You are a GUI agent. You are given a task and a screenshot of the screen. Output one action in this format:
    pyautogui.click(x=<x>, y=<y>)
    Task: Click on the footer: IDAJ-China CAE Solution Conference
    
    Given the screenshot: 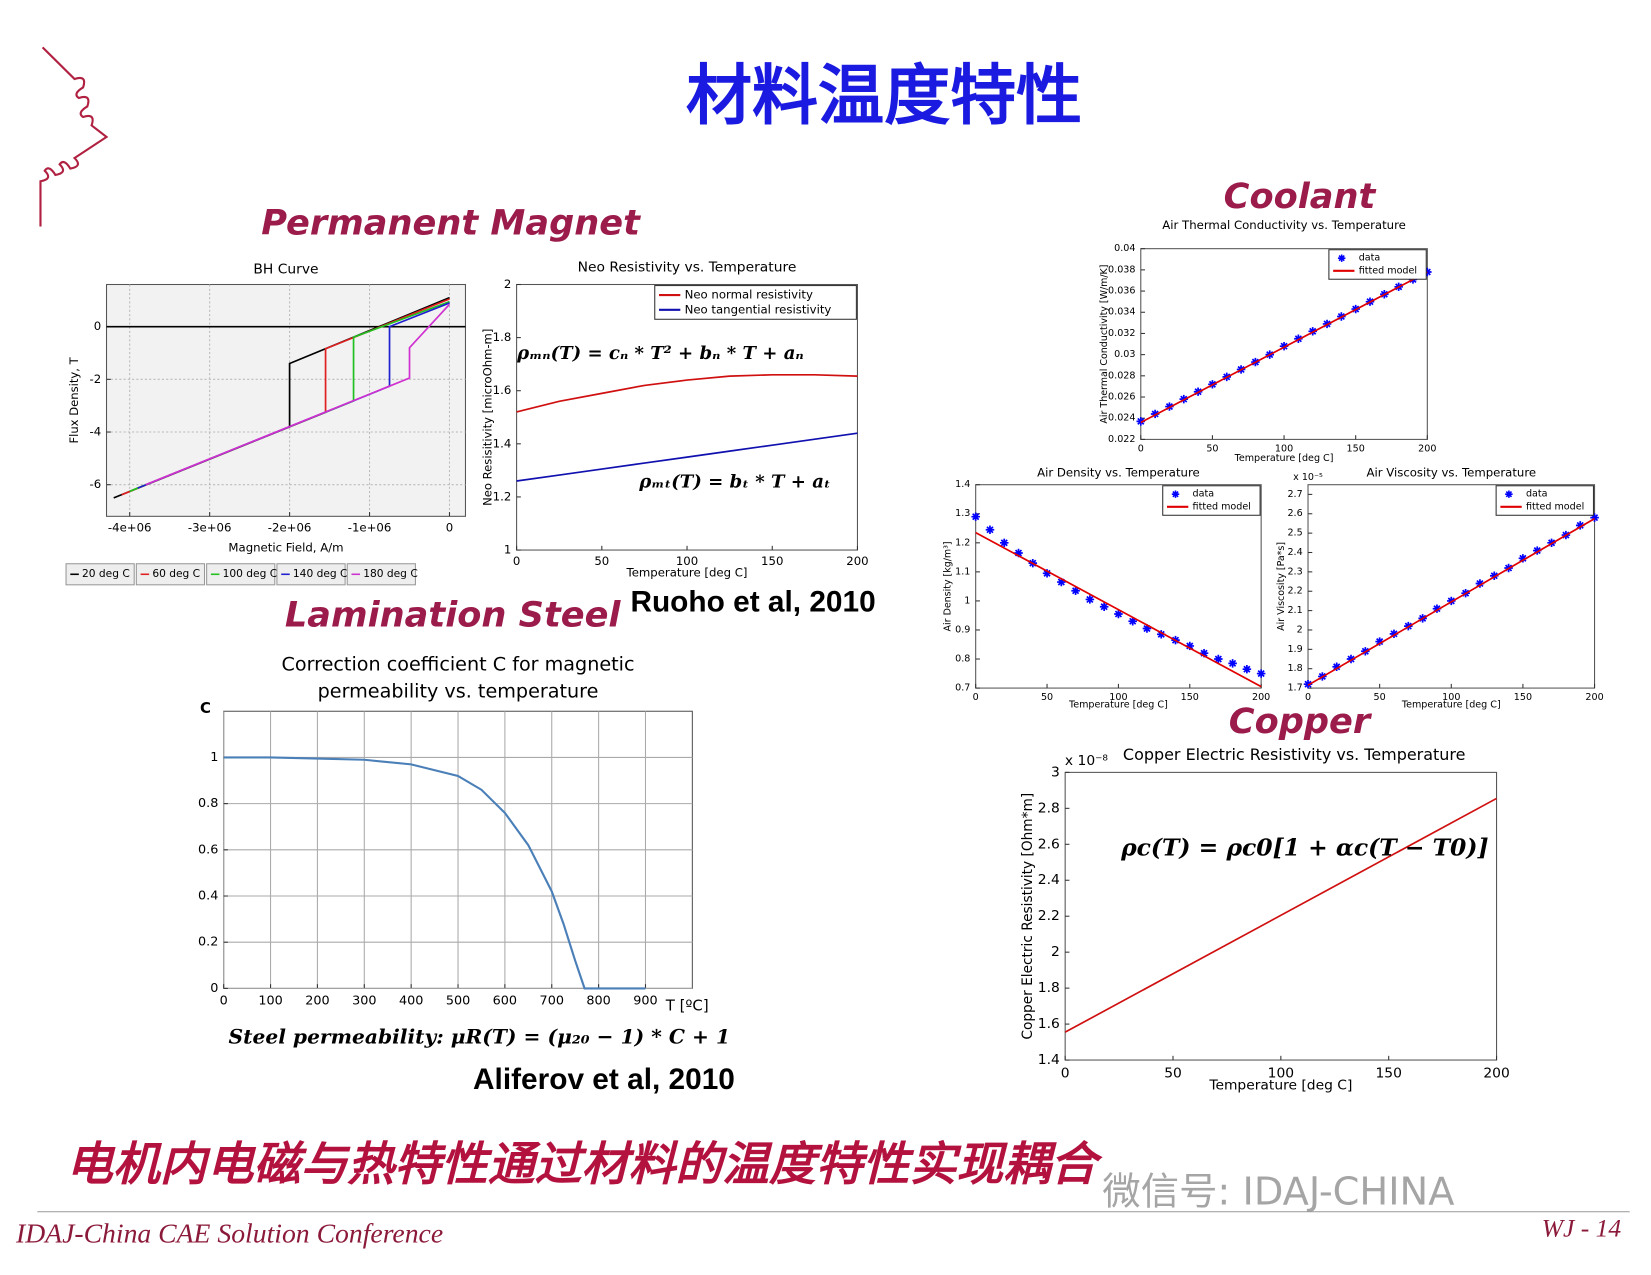 What is the action you would take?
    pyautogui.click(x=229, y=1232)
    